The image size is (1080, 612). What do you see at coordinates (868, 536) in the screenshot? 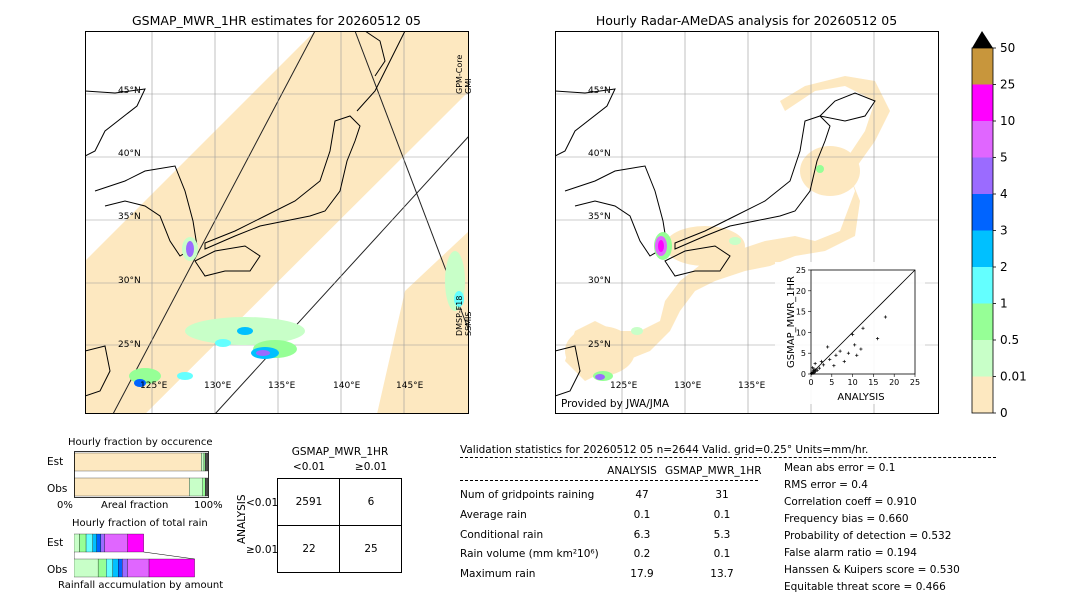
I see `score: Probability of detection = 0.532` at bounding box center [868, 536].